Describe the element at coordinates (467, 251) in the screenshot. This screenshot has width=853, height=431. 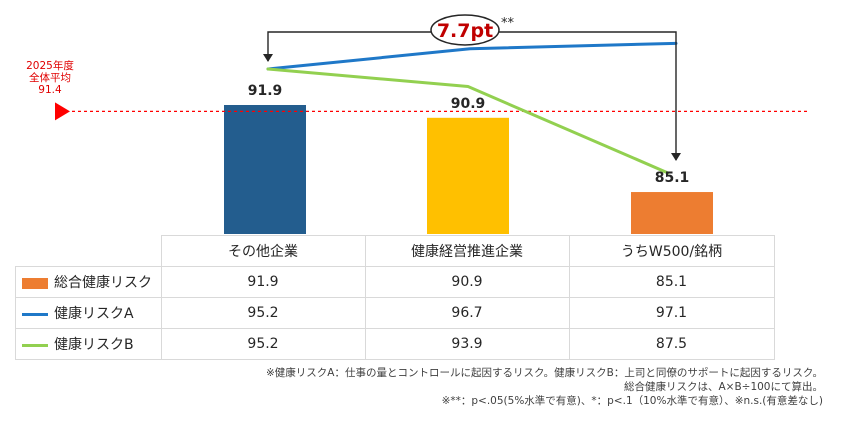
I see `table-header-cell: 健康経営推進企業` at that location.